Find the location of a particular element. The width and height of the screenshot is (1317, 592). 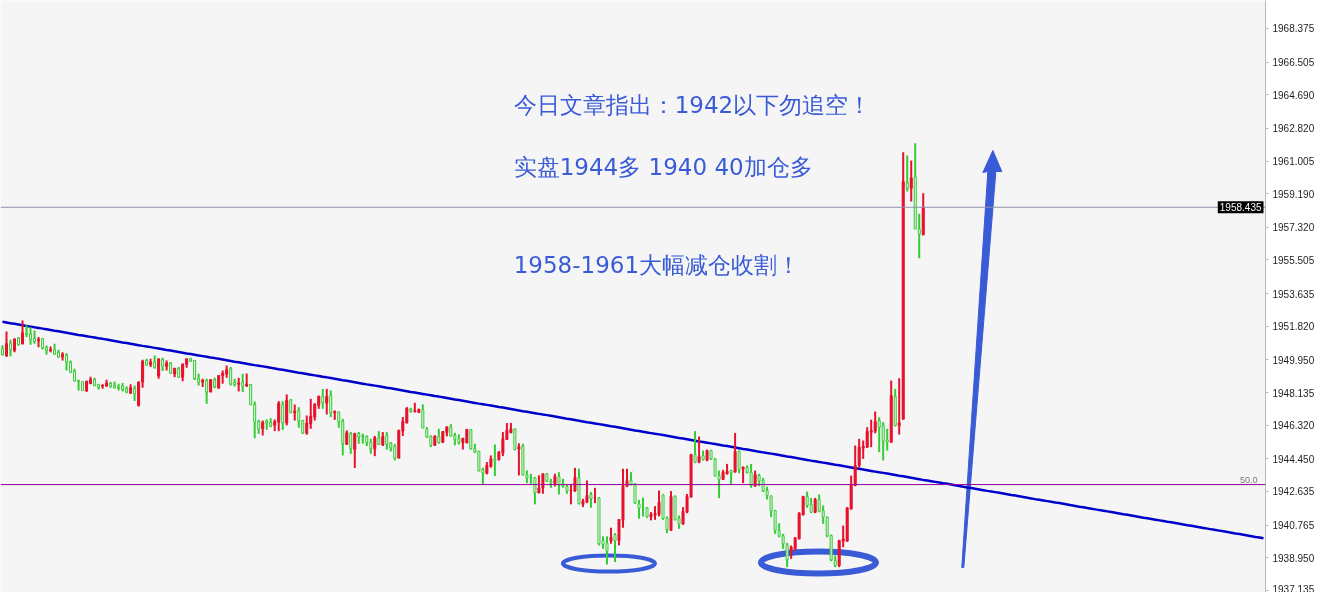

y-tick-label: 1959.190 is located at coordinates (1293, 194).